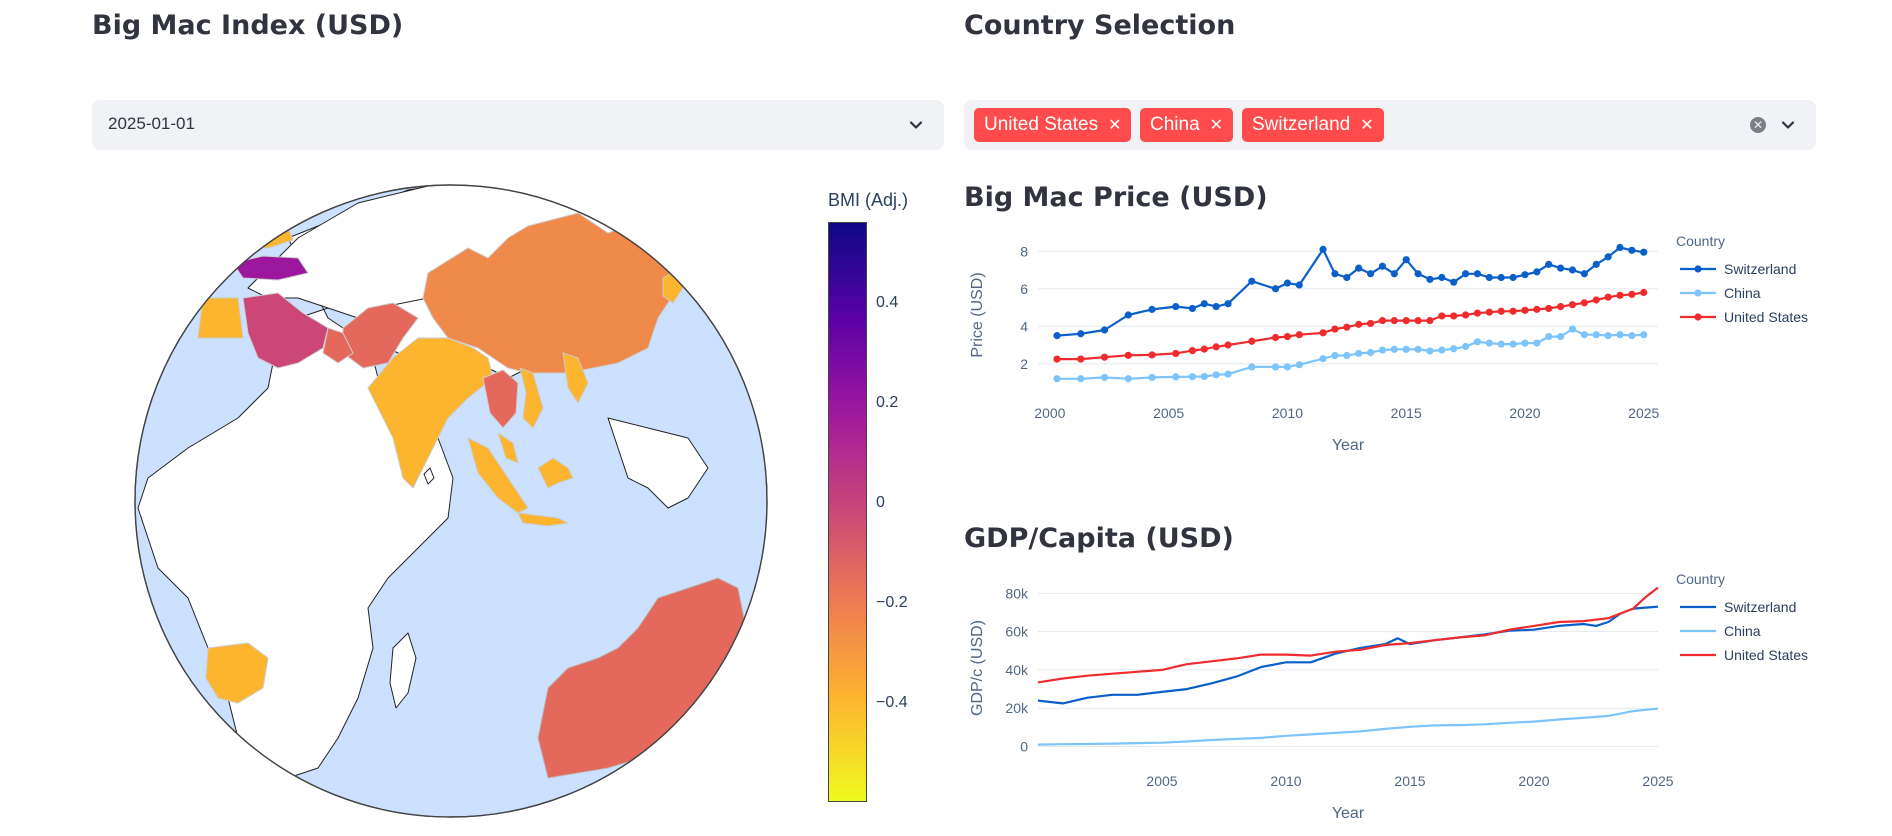 The image size is (1892, 836). Describe the element at coordinates (1698, 317) in the screenshot. I see `legend-marker-united-states` at that location.